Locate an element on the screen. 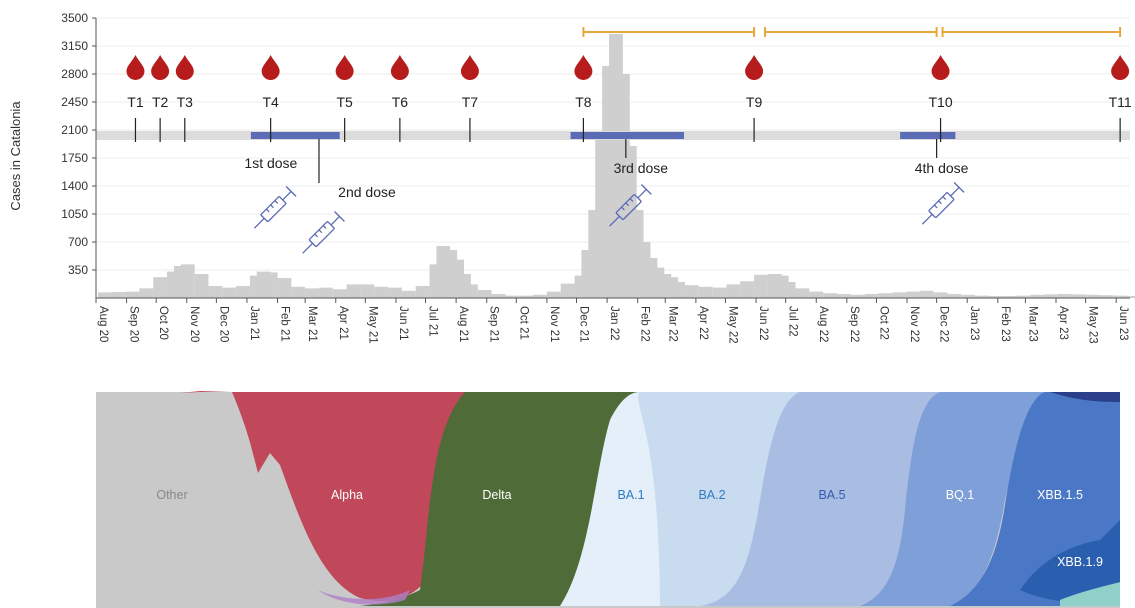 Image resolution: width=1135 pixels, height=608 pixels. x-tick-label: May 23 is located at coordinates (1093, 325).